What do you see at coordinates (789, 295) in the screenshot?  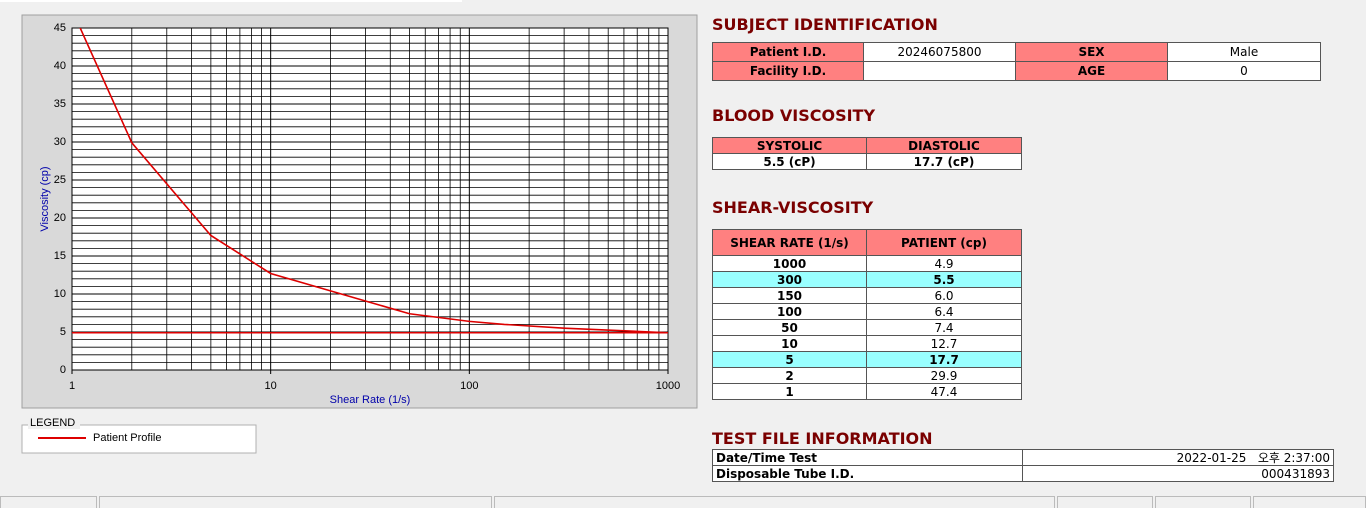 I see `table-cell: 150` at bounding box center [789, 295].